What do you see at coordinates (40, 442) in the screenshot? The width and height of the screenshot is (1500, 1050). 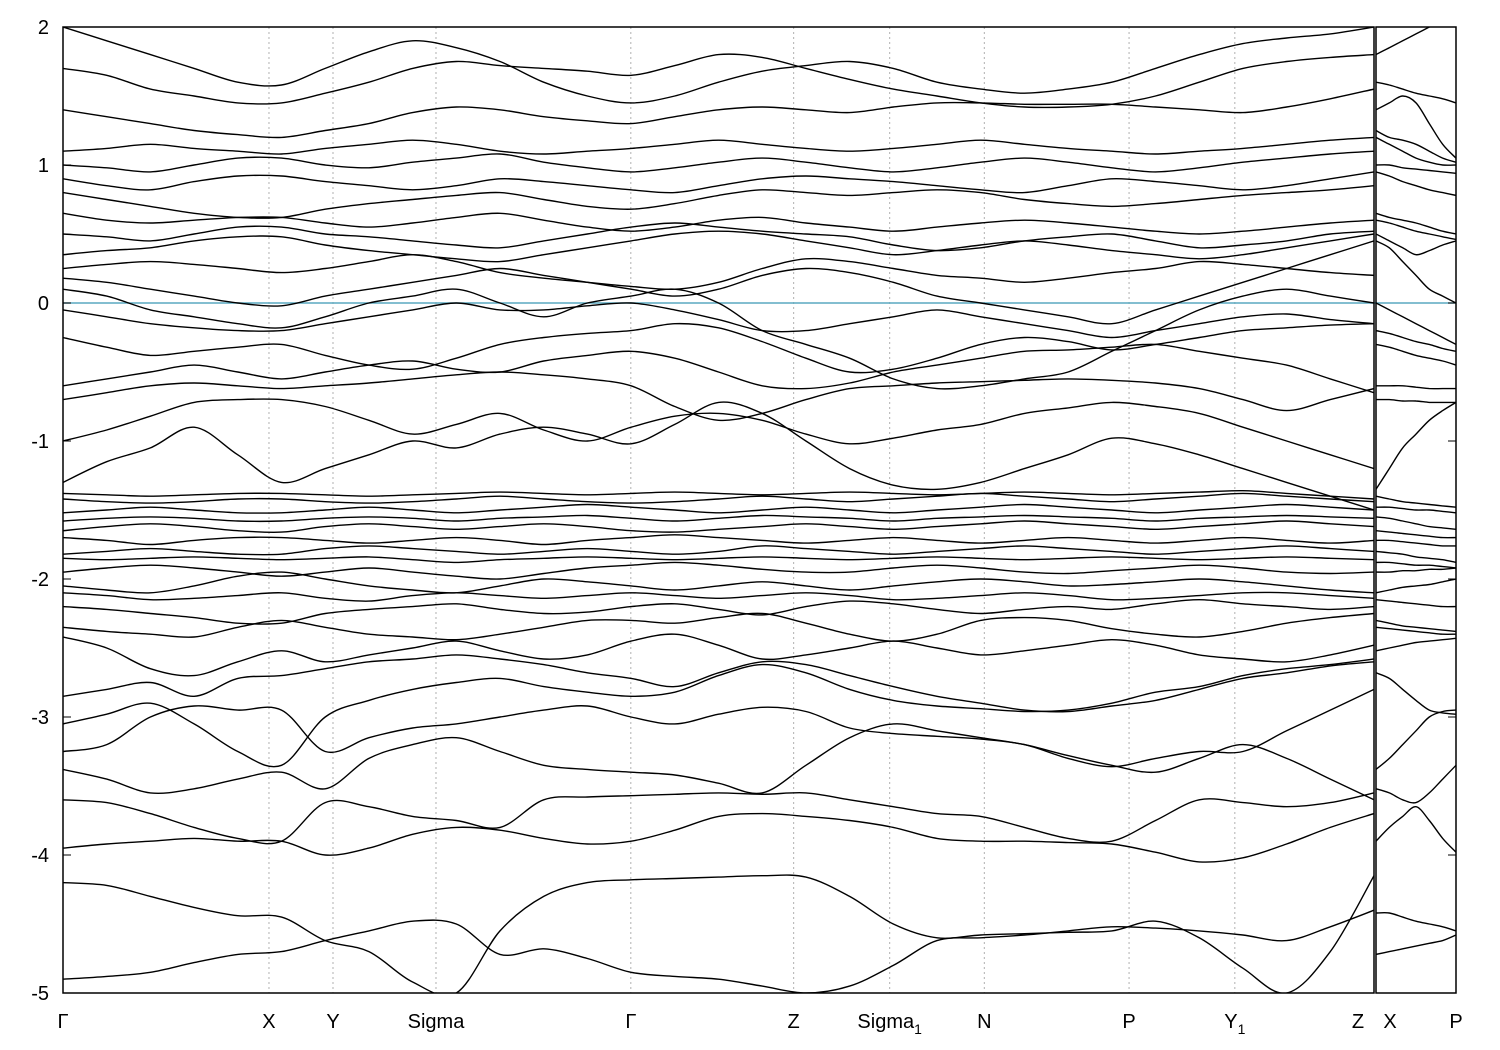 I see `y-tick-label: -1` at bounding box center [40, 442].